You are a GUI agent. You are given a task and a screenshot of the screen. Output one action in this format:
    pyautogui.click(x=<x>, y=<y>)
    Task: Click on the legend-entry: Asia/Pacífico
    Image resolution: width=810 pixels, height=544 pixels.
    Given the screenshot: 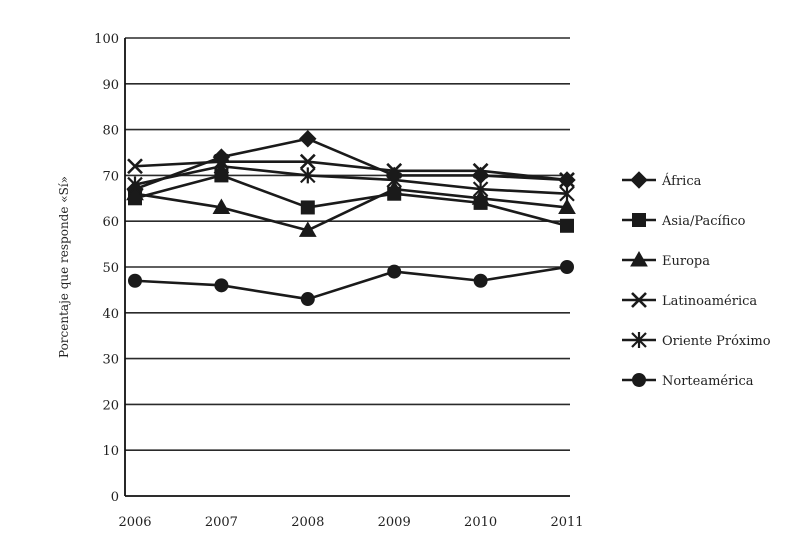 What is the action you would take?
    pyautogui.click(x=684, y=221)
    